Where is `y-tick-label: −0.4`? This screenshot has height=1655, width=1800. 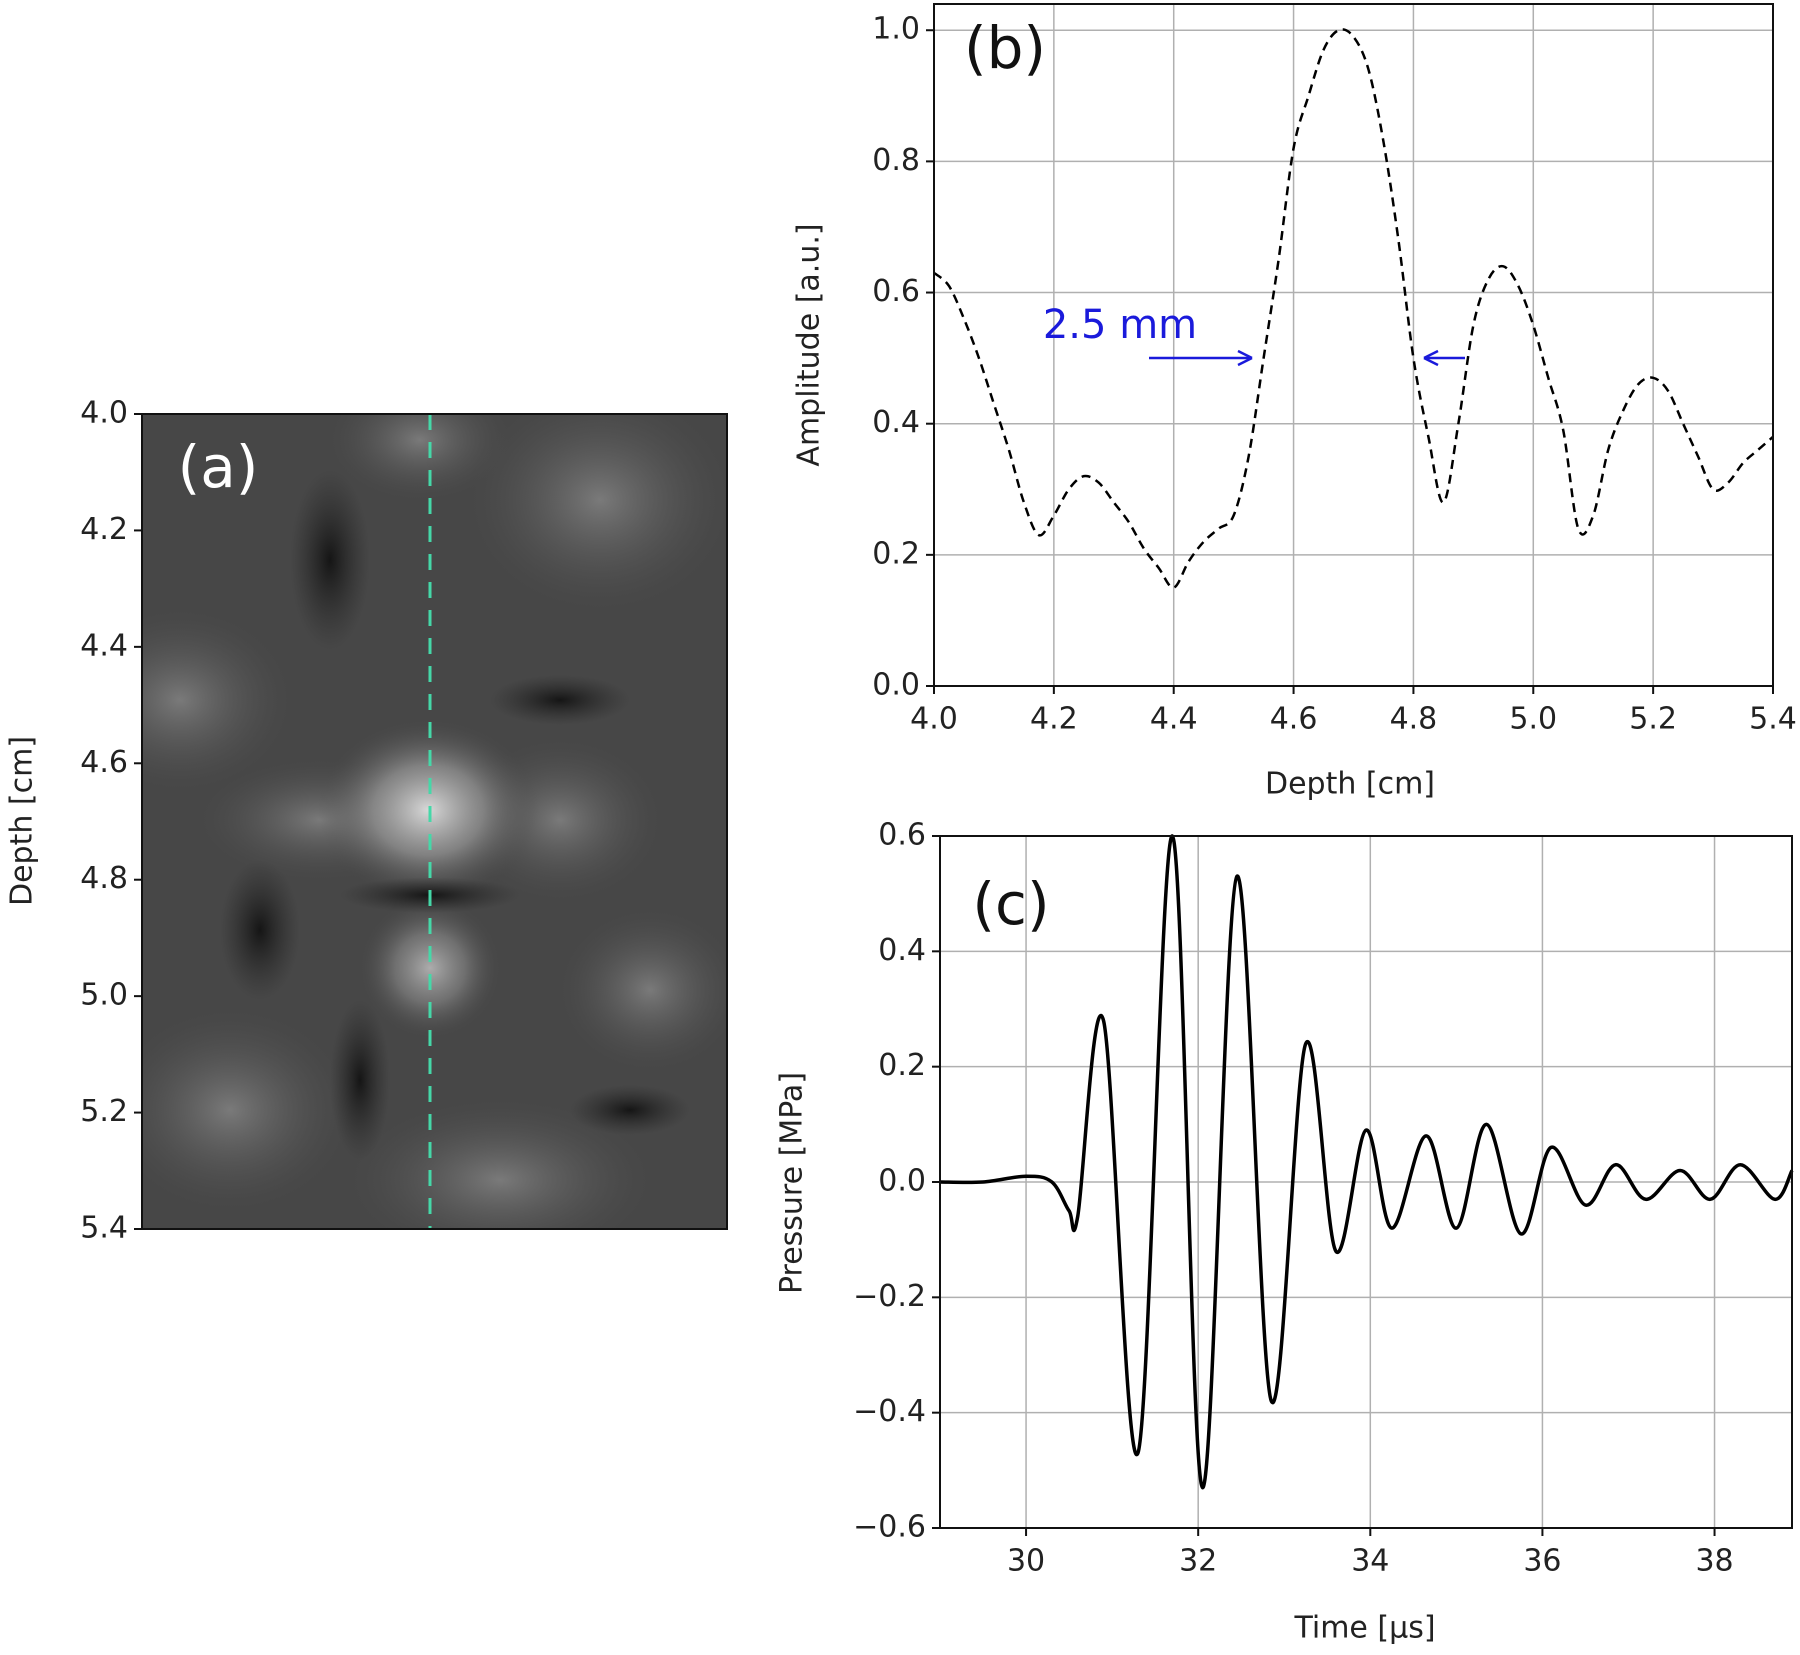 y-tick-label: −0.4 is located at coordinates (889, 1411).